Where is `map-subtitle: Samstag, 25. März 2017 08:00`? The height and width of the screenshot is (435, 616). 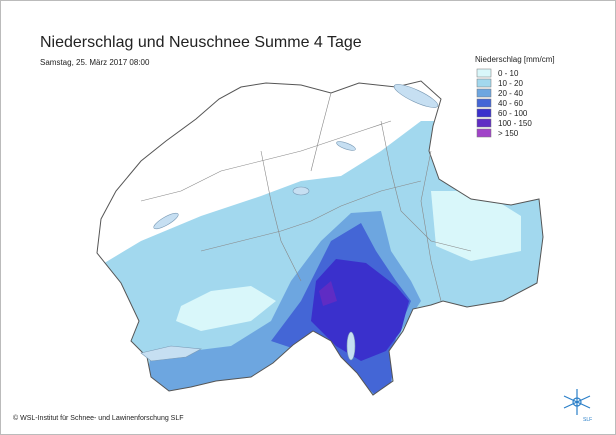 map-subtitle: Samstag, 25. März 2017 08:00 is located at coordinates (95, 62).